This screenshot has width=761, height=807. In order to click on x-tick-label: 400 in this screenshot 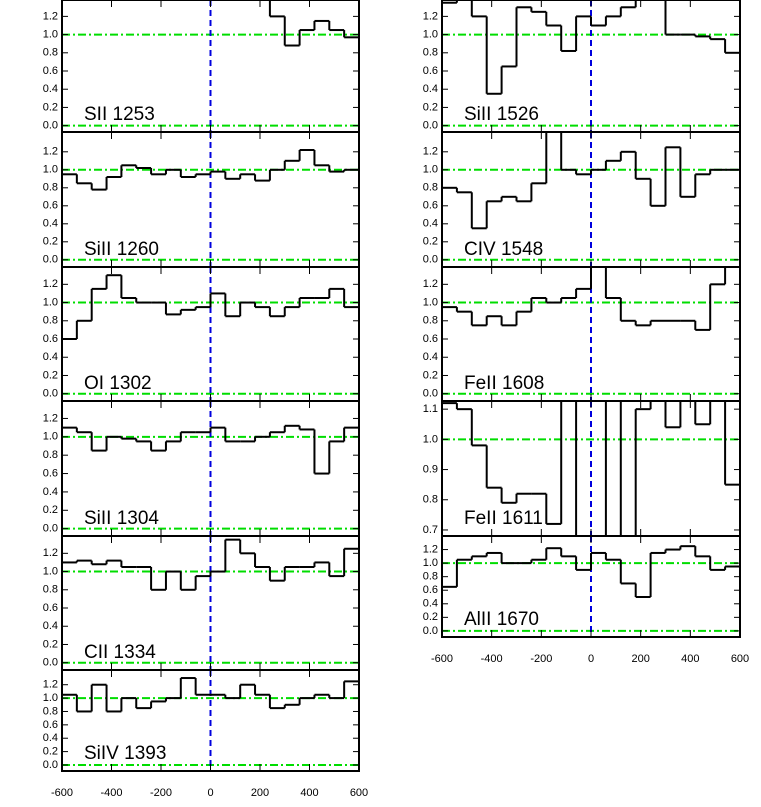, I will do `click(309, 793)`.